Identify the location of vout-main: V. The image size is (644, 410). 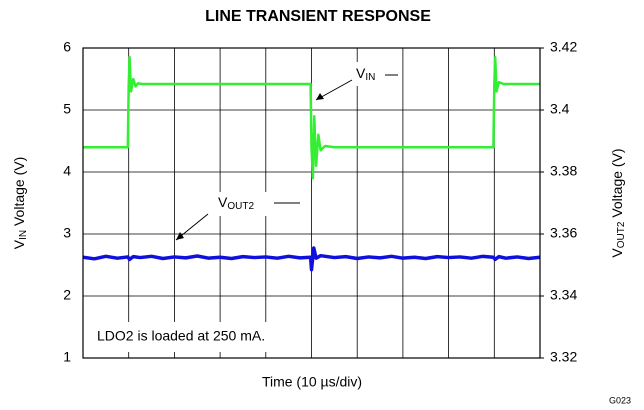
(223, 202).